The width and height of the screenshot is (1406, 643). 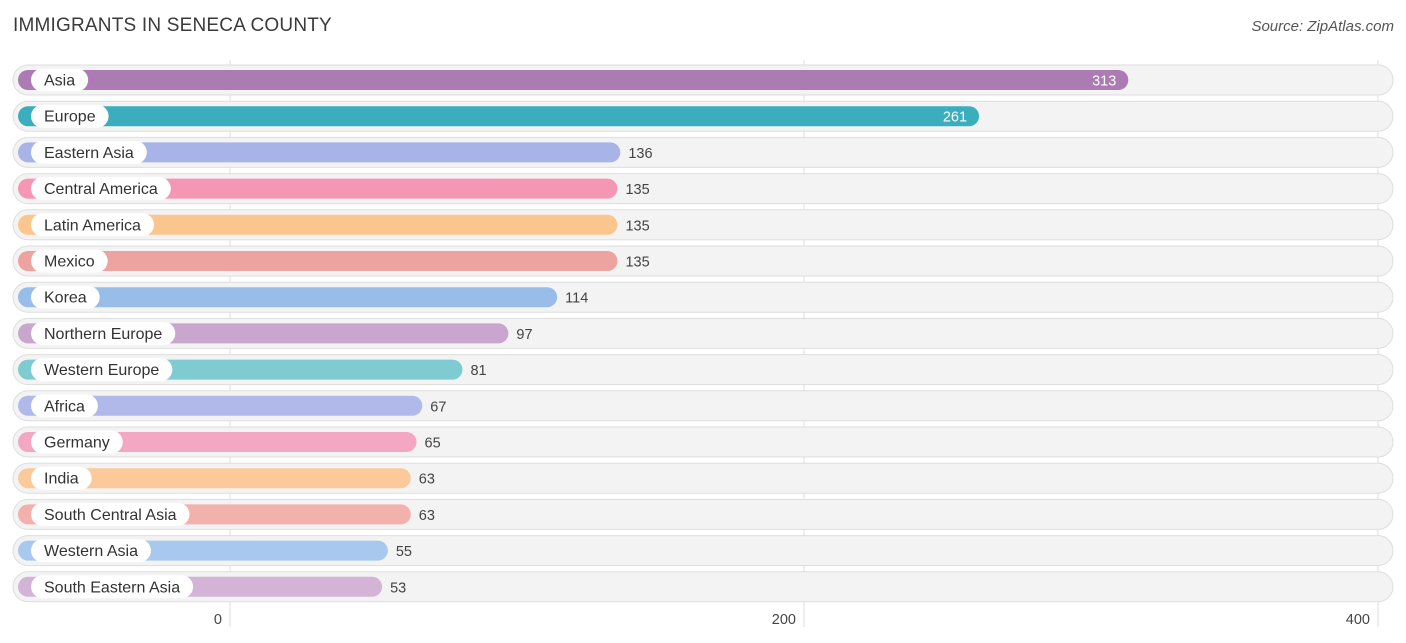 I want to click on category-label: Europe, so click(x=70, y=117).